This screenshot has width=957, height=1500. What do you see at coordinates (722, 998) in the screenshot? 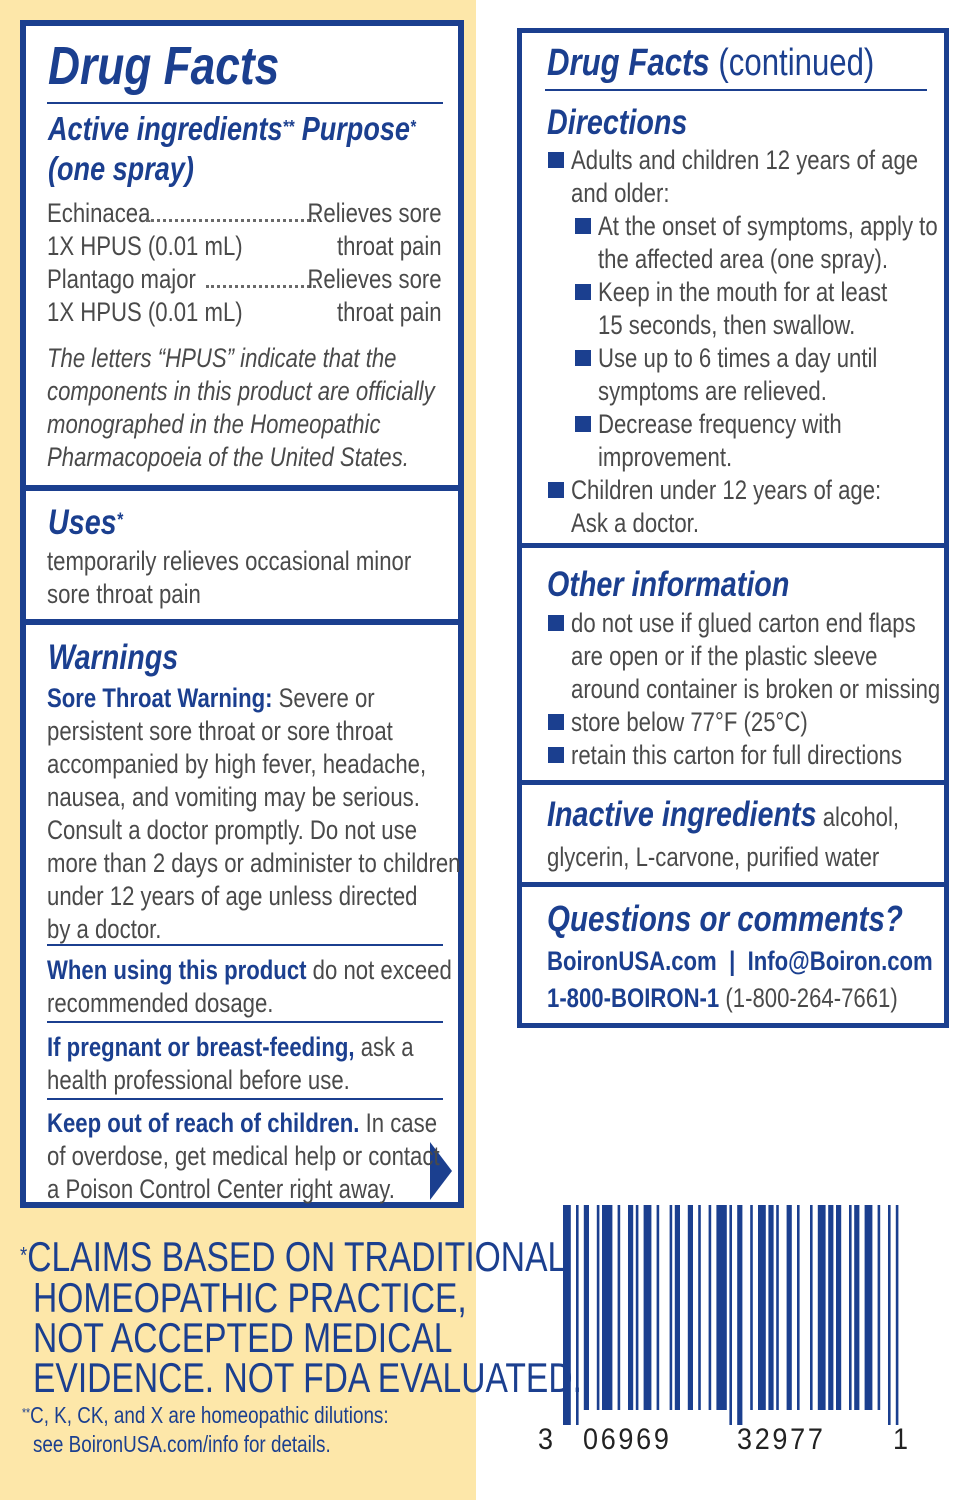
I see `text-line: 1-800-BOIRON-1 (1-800-264-7661)` at bounding box center [722, 998].